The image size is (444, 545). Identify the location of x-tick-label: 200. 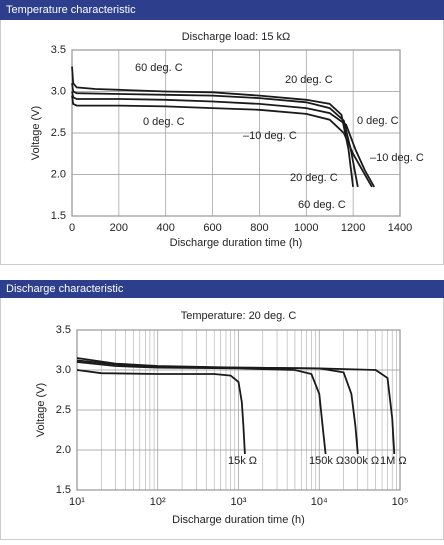
(119, 228).